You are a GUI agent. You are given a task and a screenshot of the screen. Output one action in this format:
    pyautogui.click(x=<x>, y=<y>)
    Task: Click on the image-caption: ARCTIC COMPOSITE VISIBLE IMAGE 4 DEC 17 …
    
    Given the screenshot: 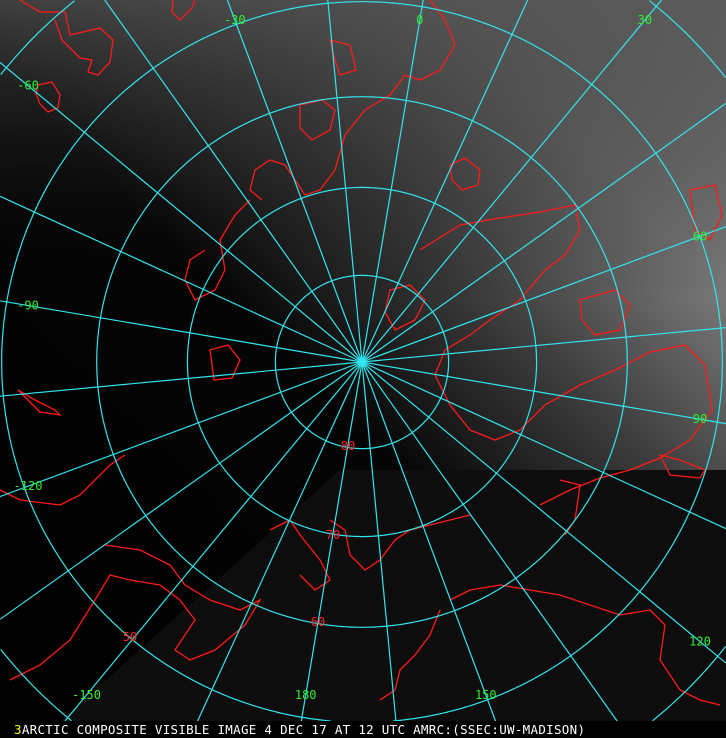 What is the action you would take?
    pyautogui.click(x=303, y=729)
    